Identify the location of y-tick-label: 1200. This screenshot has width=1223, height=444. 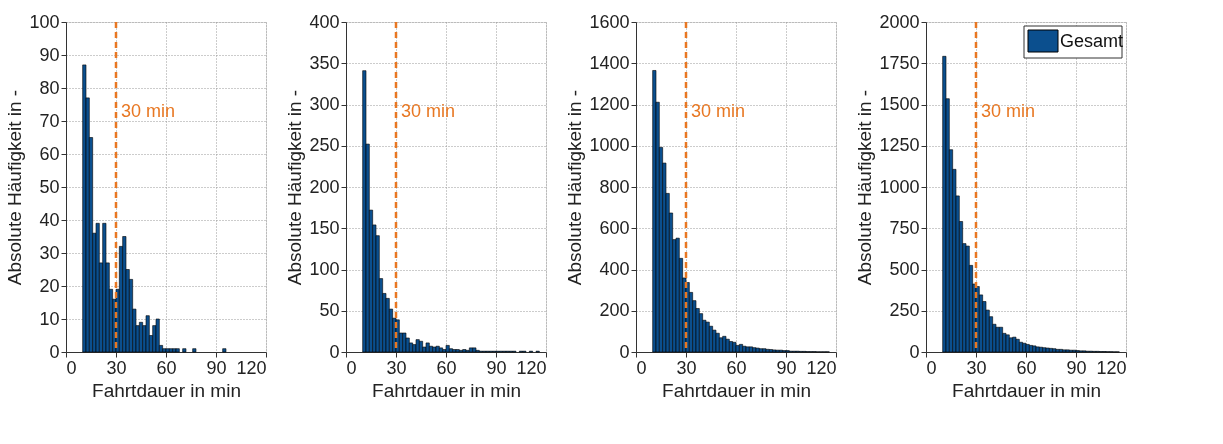
(609, 104).